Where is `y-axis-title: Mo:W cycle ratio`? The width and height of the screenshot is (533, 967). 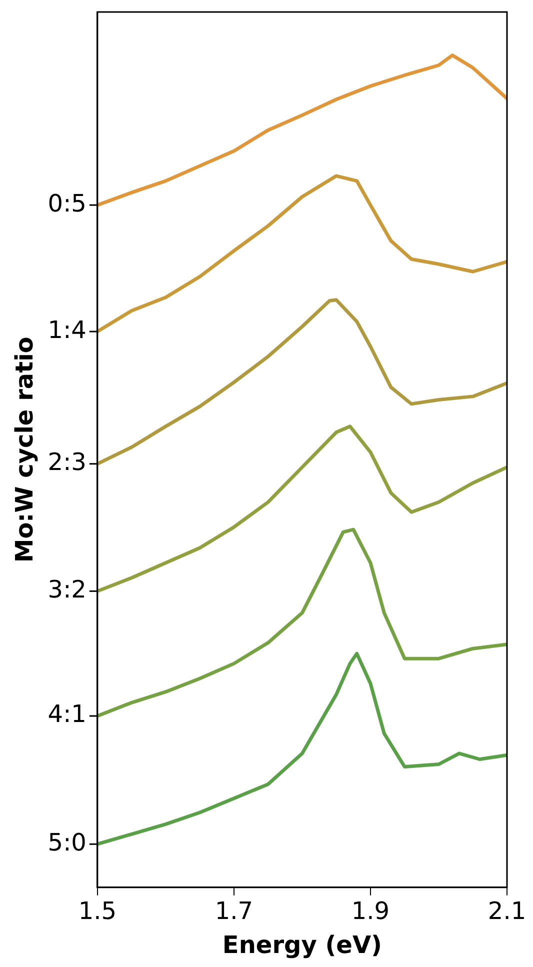 y-axis-title: Mo:W cycle ratio is located at coordinates (24, 449).